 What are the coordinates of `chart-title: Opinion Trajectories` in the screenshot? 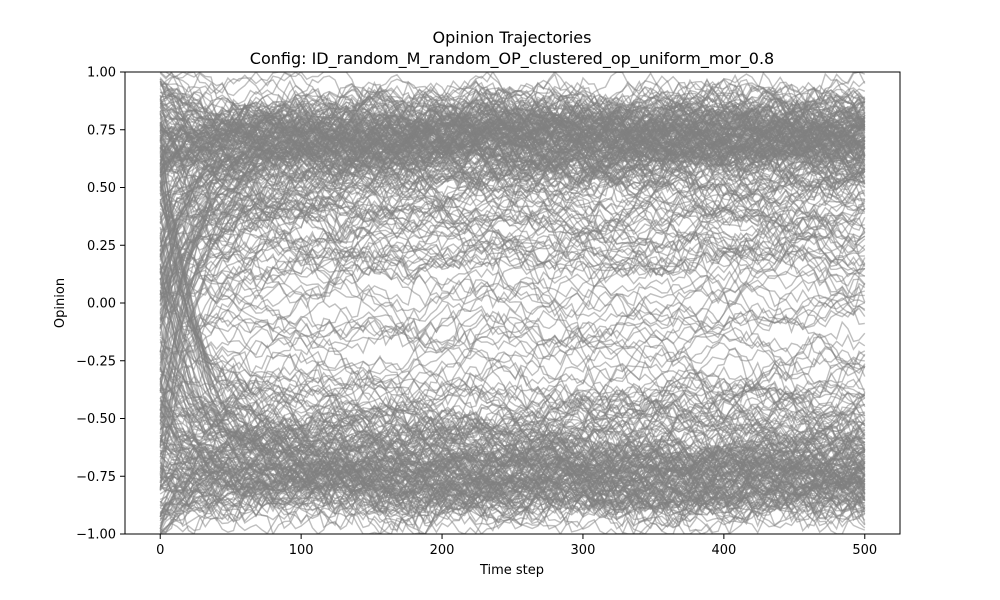 It's located at (512, 37).